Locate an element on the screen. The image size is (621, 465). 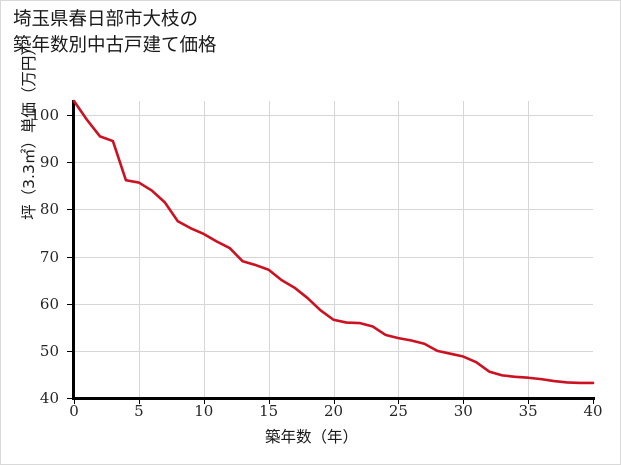
x-tick-label: 10 is located at coordinates (204, 411).